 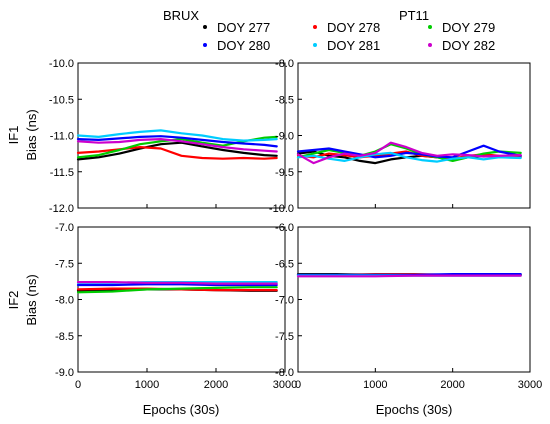 What do you see at coordinates (147, 385) in the screenshot?
I see `x-tick-label-brux-if2: 1000` at bounding box center [147, 385].